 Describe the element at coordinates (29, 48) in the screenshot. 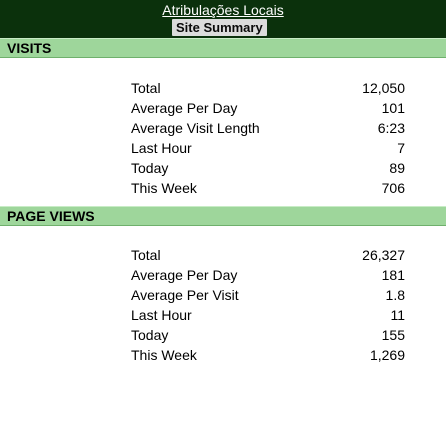

I see `visits-section-title: VISITS` at that location.